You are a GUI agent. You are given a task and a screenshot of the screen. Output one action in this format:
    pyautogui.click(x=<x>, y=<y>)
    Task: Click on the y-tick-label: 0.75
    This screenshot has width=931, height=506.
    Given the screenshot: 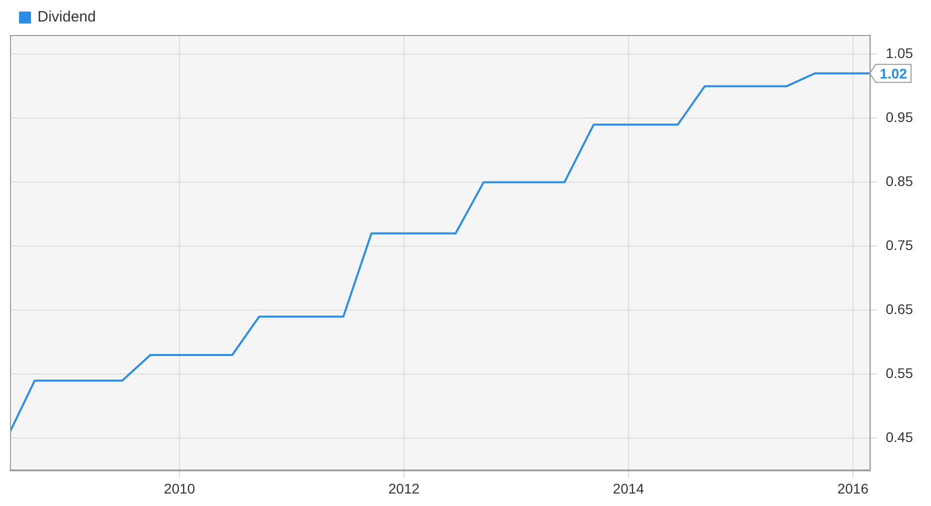 What is the action you would take?
    pyautogui.click(x=900, y=245)
    